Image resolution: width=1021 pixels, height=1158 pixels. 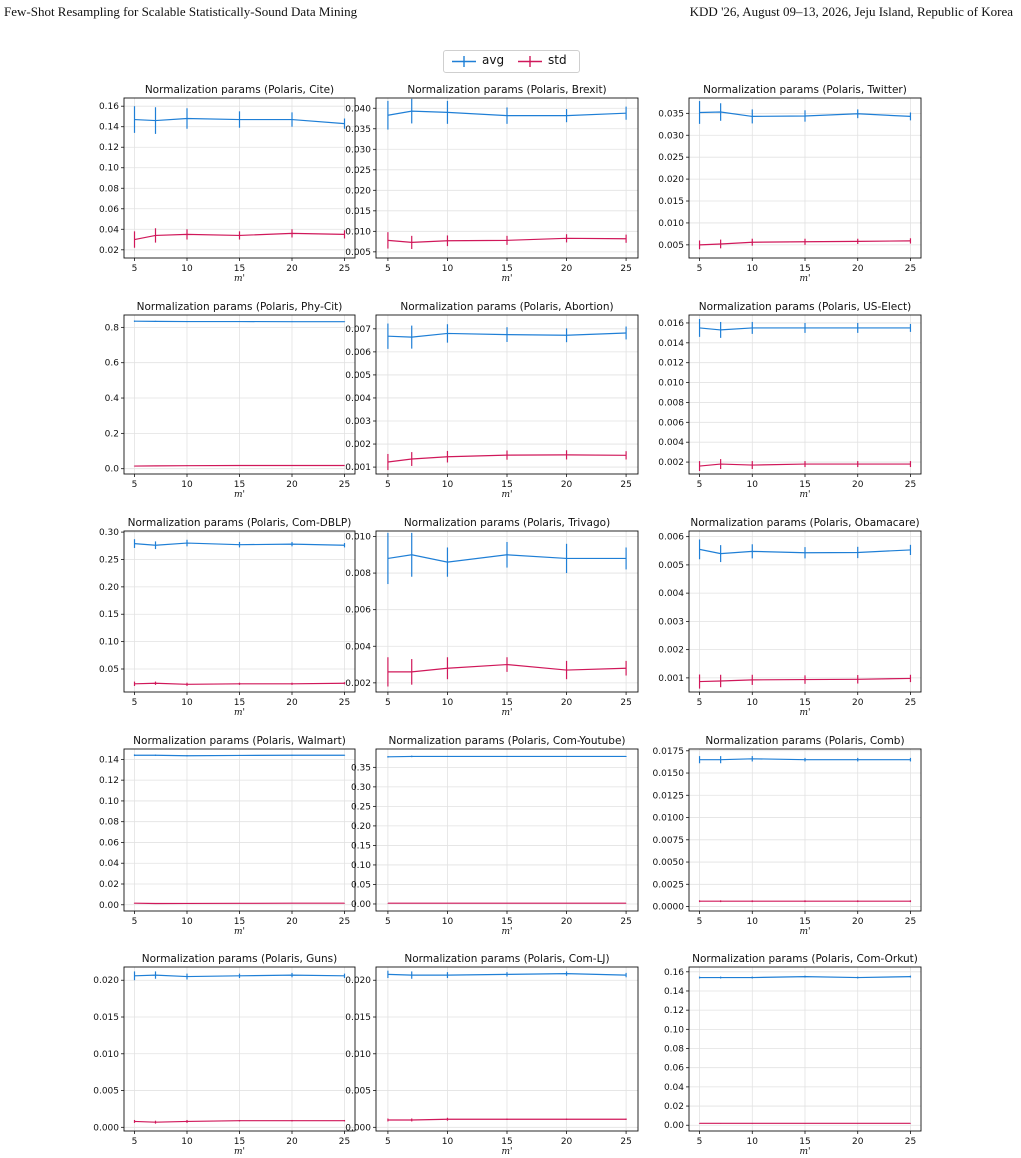 I want to click on y-tick-label: 0.30, so click(x=361, y=788).